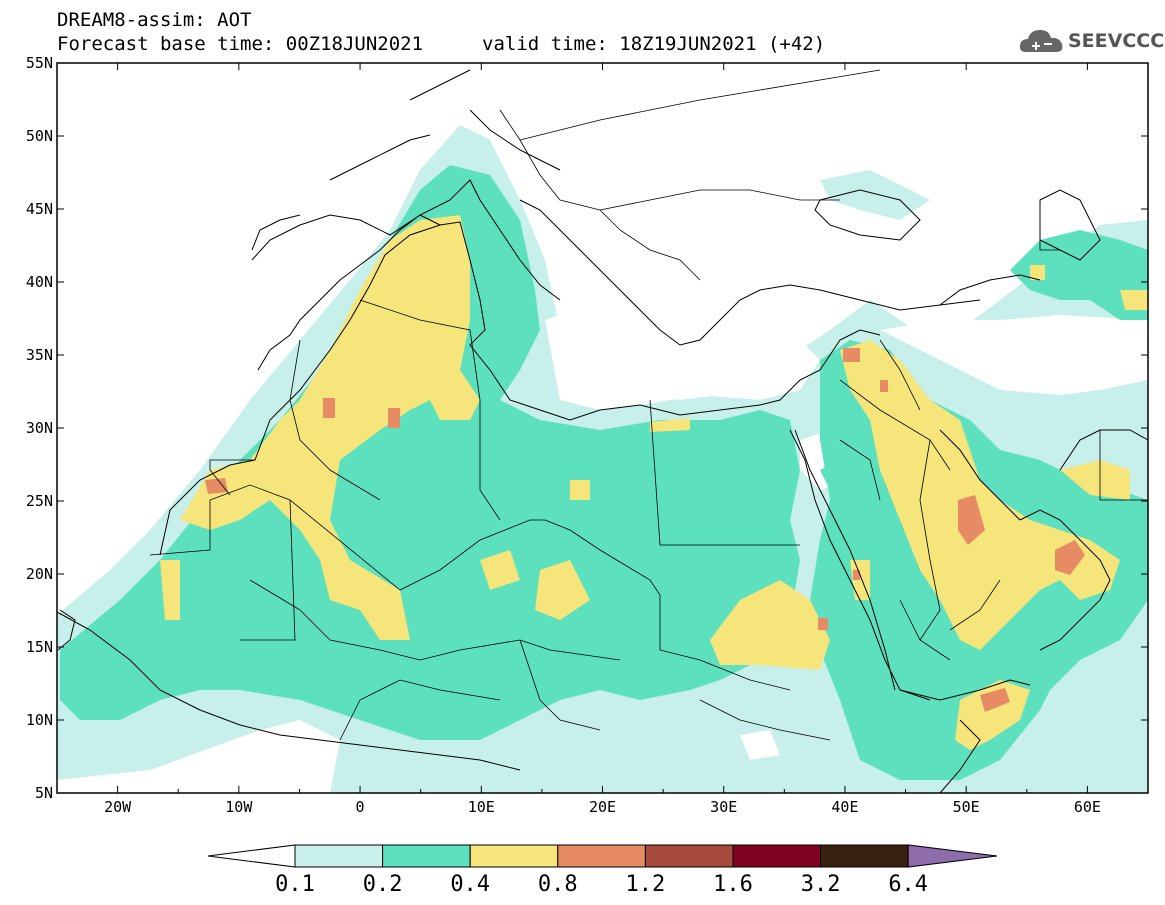  What do you see at coordinates (360, 807) in the screenshot?
I see `lon-tick-label: 0` at bounding box center [360, 807].